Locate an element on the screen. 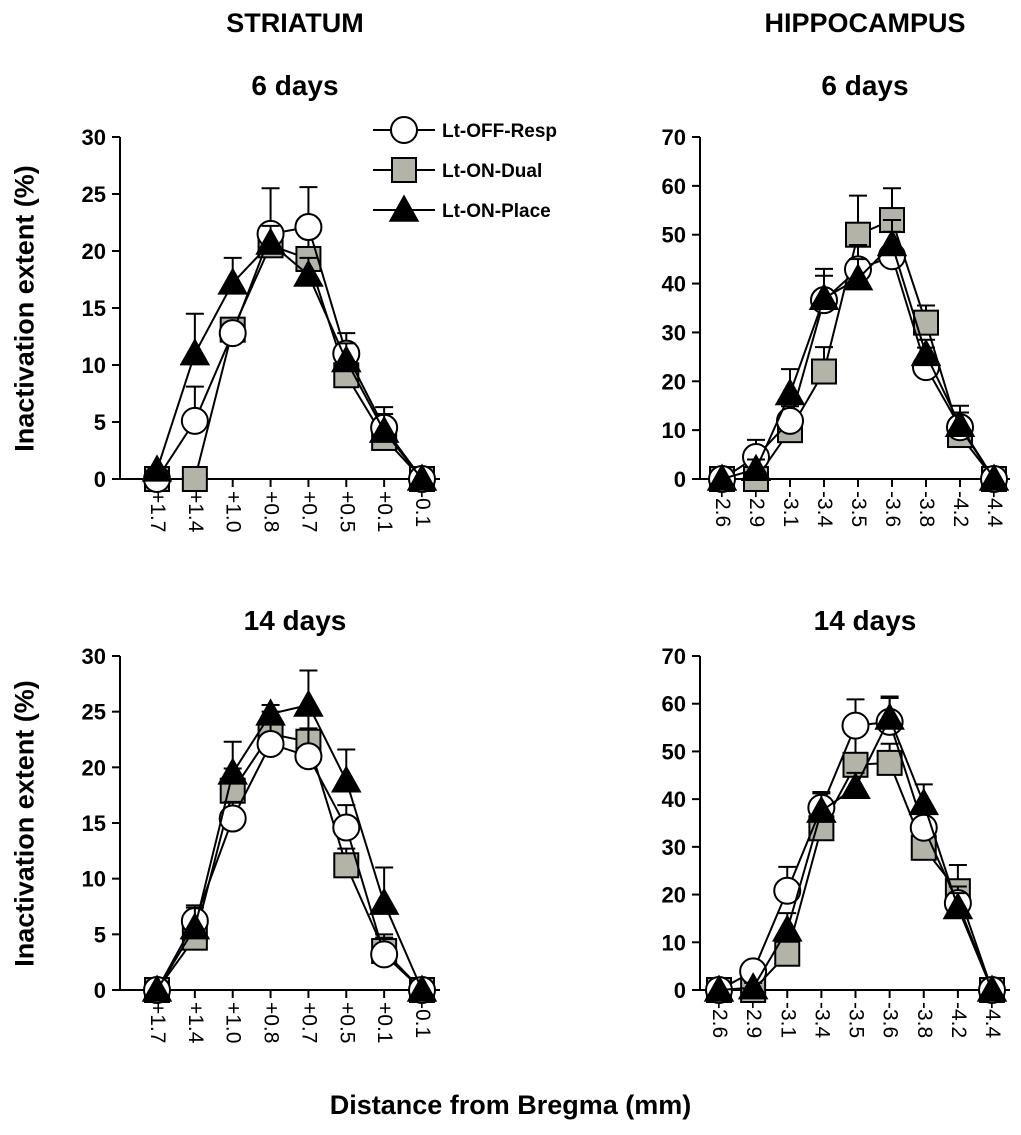  series-lt-off-resp is located at coordinates (289, 859).